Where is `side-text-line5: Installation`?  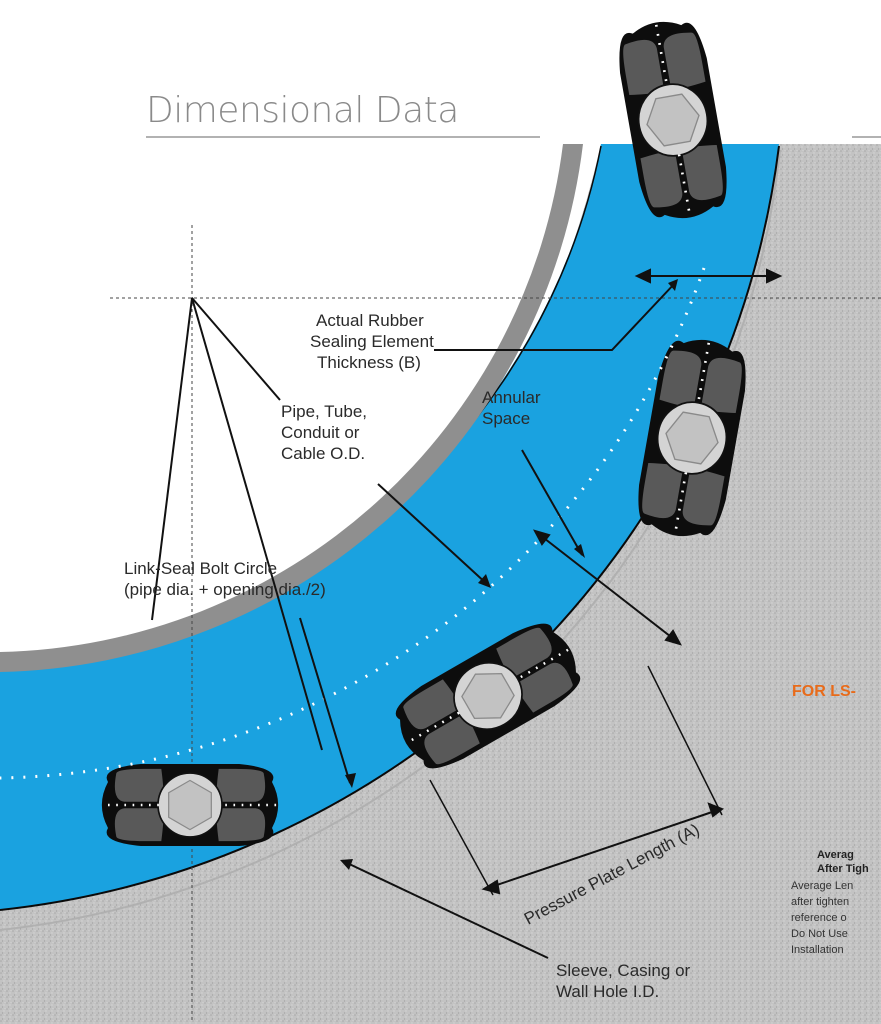
side-text-line5: Installation is located at coordinates (817, 950).